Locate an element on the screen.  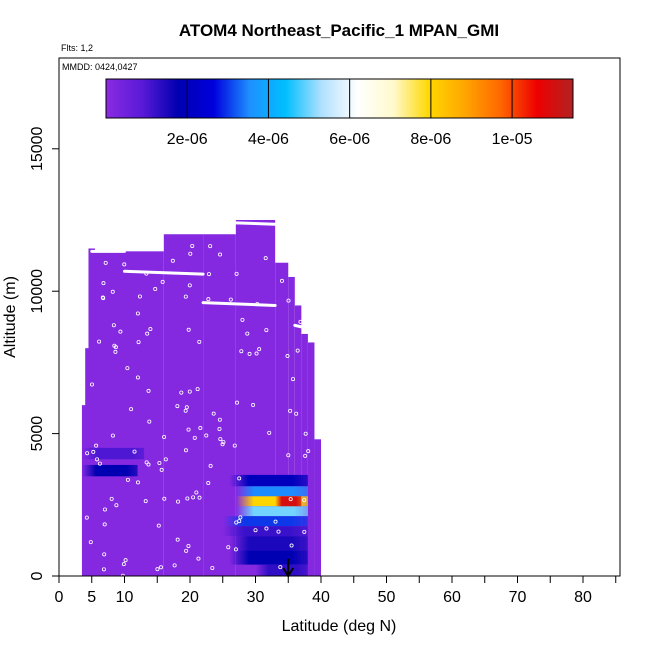
x-axis-label: Latitude (deg N) is located at coordinates (339, 626).